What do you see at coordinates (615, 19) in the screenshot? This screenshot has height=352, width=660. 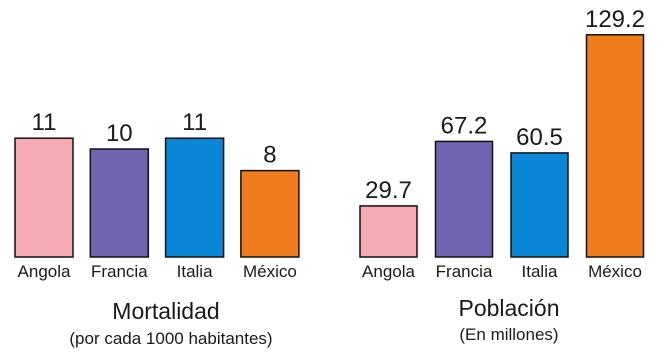 I see `population-value-label-mexico: 129.2` at bounding box center [615, 19].